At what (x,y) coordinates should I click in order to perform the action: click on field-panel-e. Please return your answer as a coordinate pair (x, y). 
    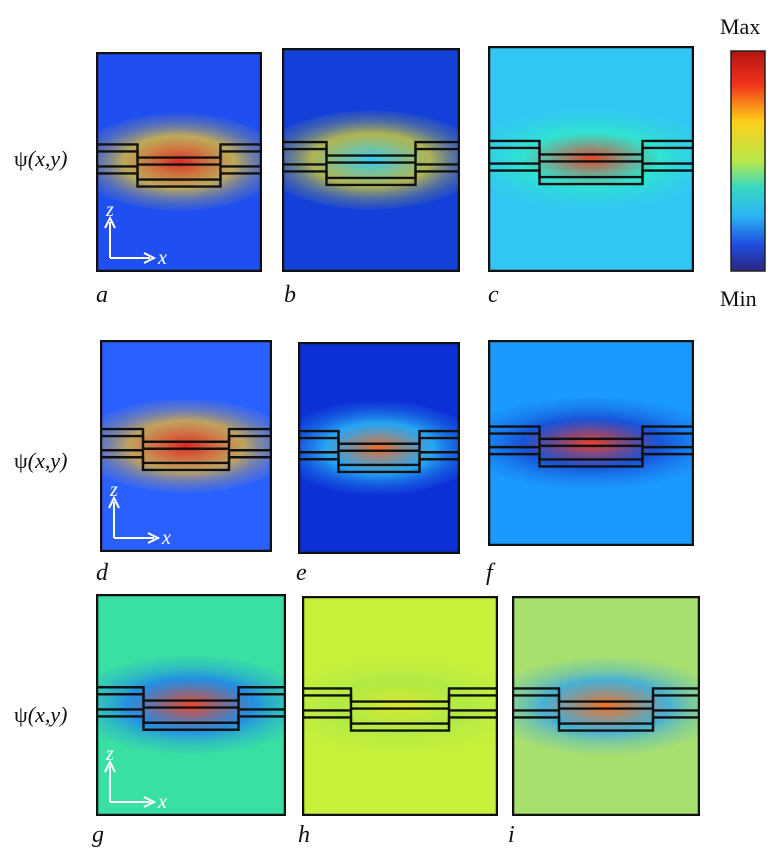
    Looking at the image, I should click on (379, 448).